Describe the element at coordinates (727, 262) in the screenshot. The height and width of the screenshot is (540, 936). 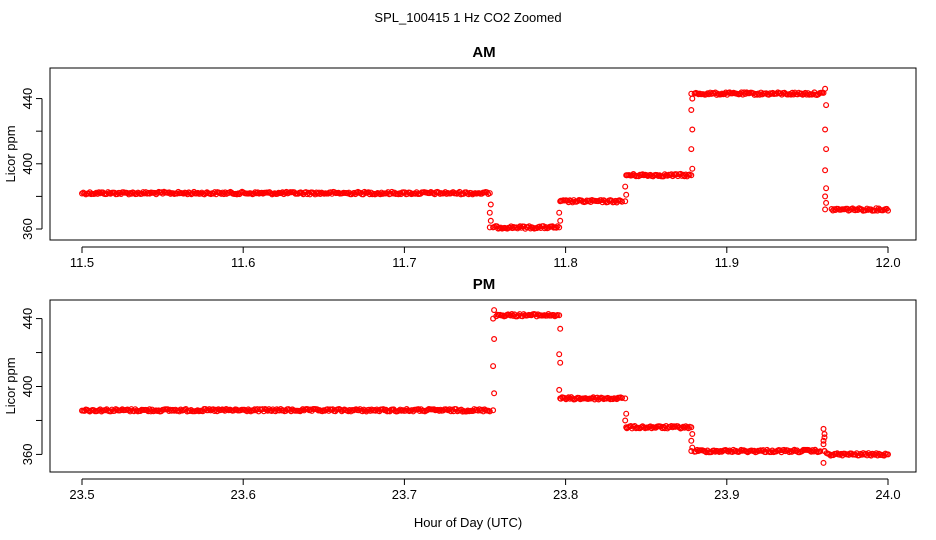
I see `am-x-tick-label: 11.9` at that location.